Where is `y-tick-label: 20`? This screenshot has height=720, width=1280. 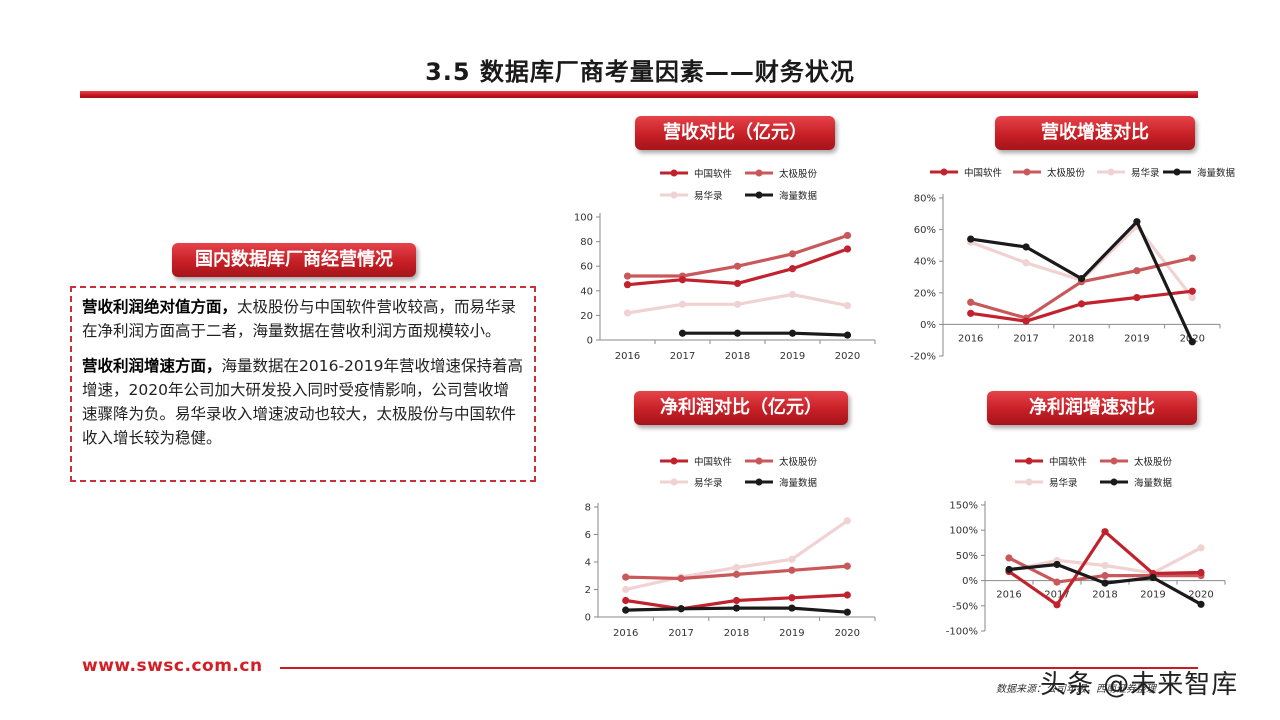
y-tick-label: 20 is located at coordinates (586, 316).